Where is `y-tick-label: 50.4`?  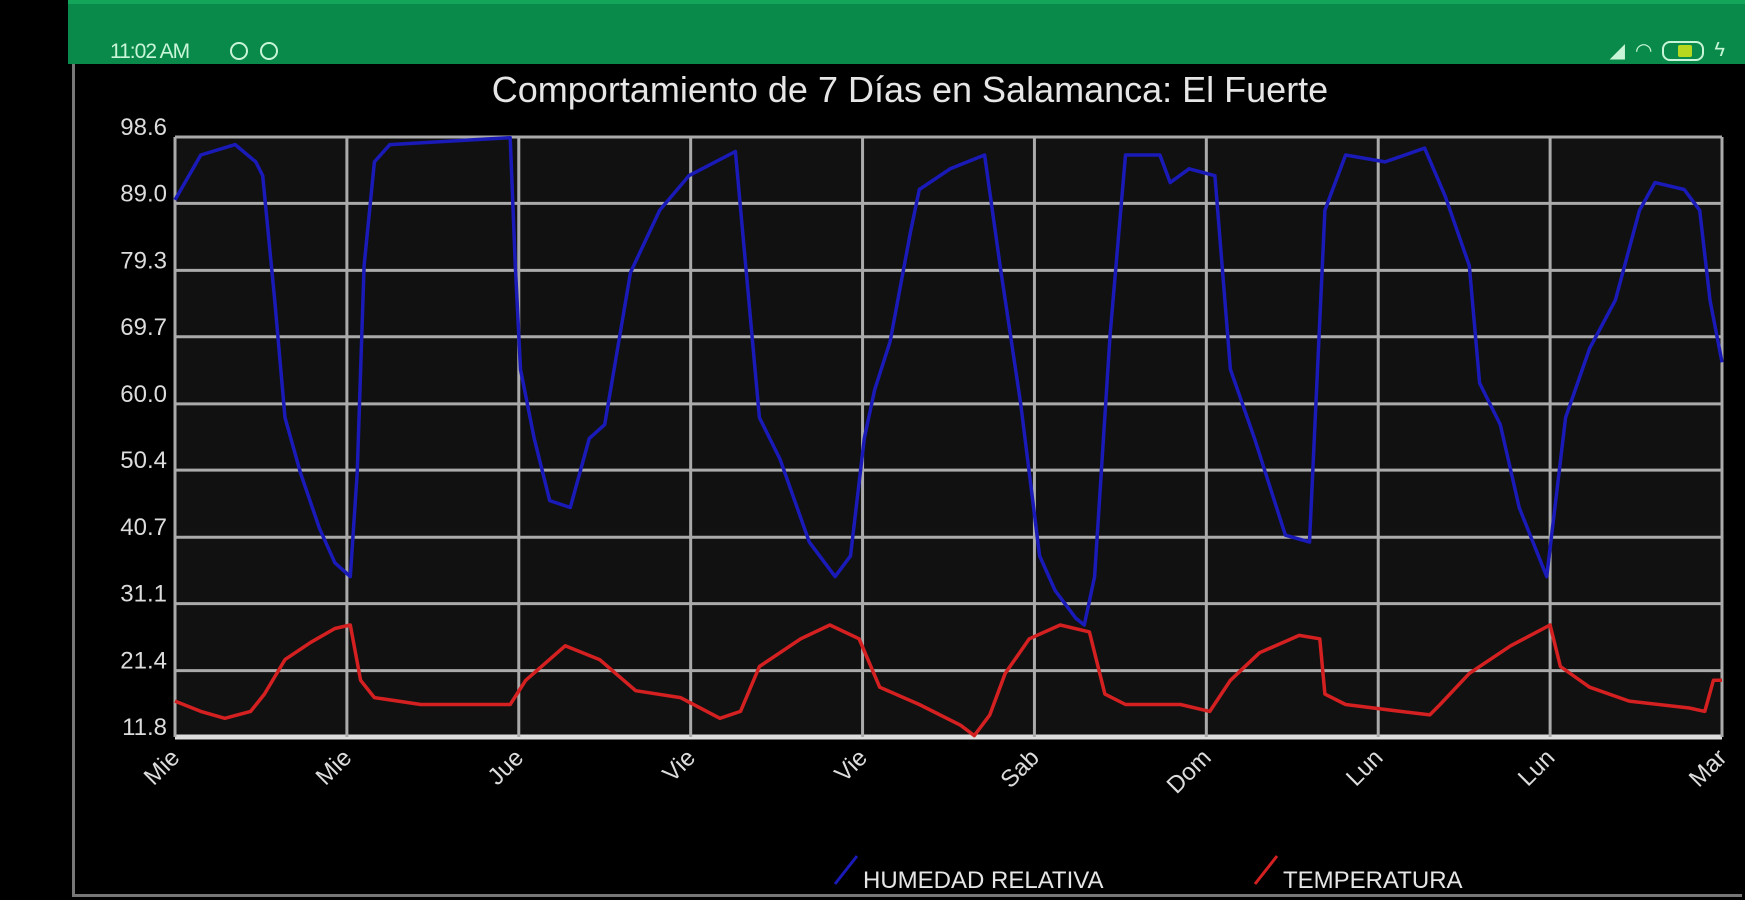
y-tick-label: 50.4 is located at coordinates (143, 460).